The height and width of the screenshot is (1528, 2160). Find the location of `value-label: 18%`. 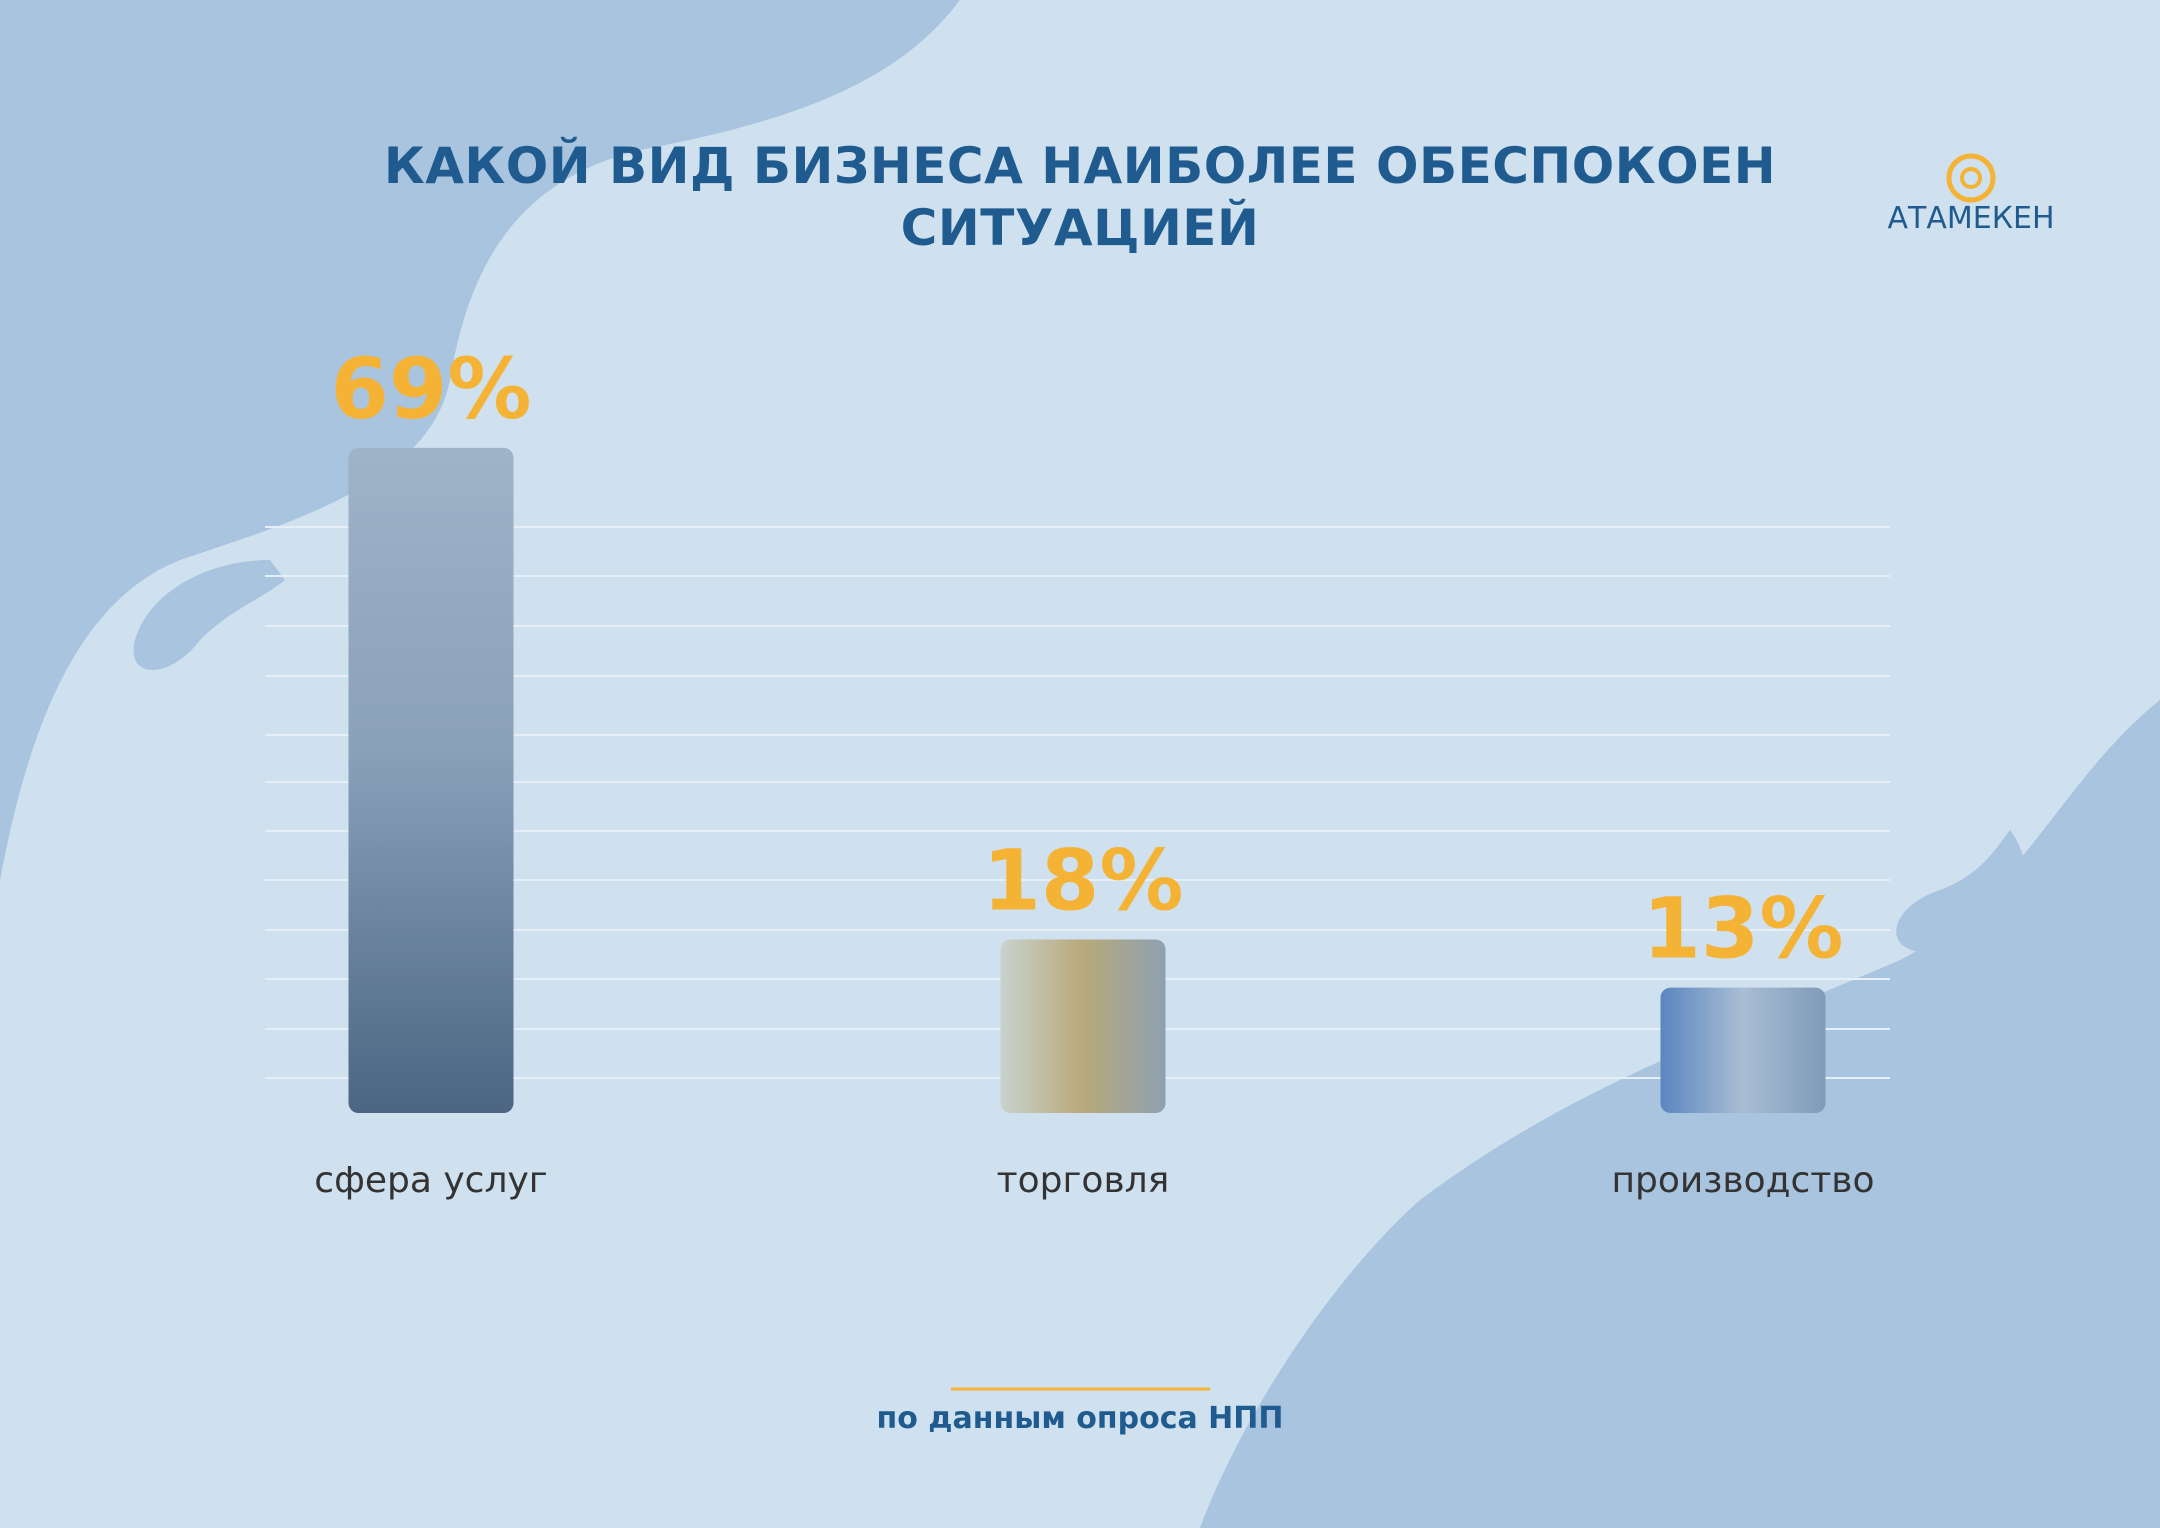

value-label: 18% is located at coordinates (1082, 880).